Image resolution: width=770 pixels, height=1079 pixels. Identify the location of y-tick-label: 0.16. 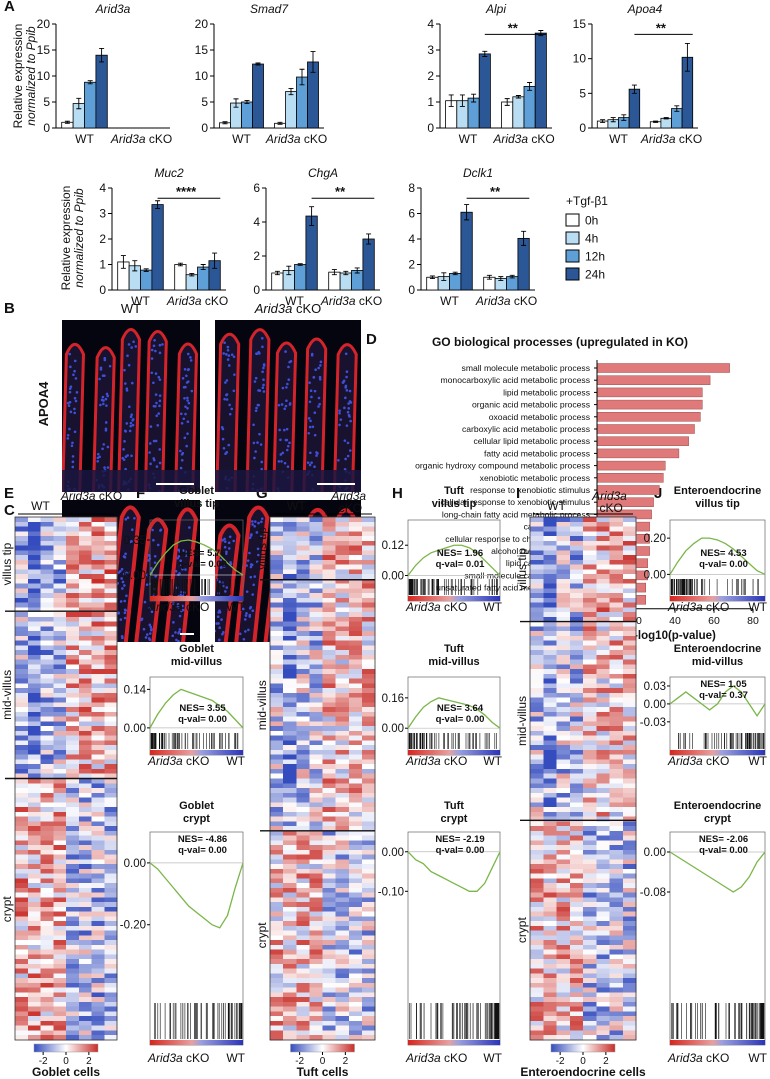
(393, 699).